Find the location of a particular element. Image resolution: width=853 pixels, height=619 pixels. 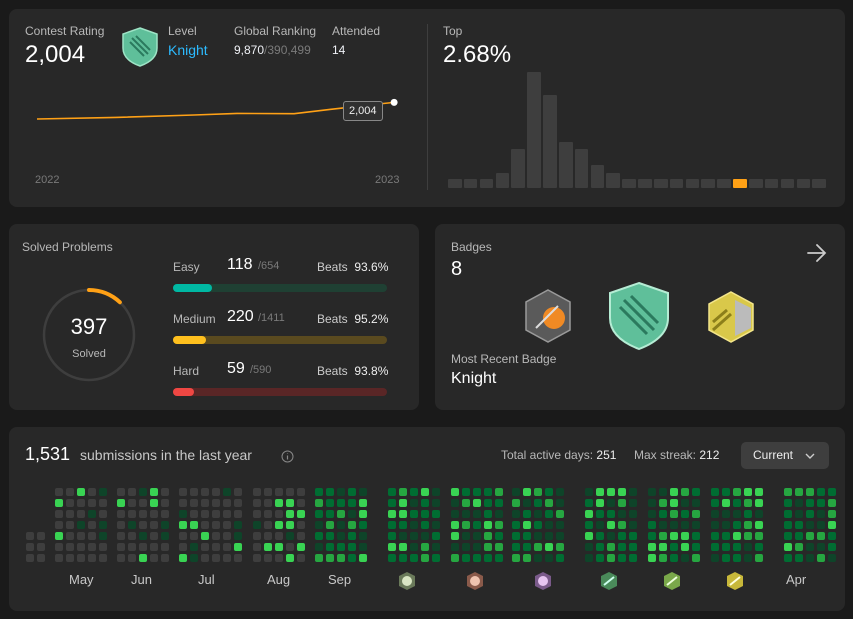

histogram-bar is located at coordinates (565, 164).